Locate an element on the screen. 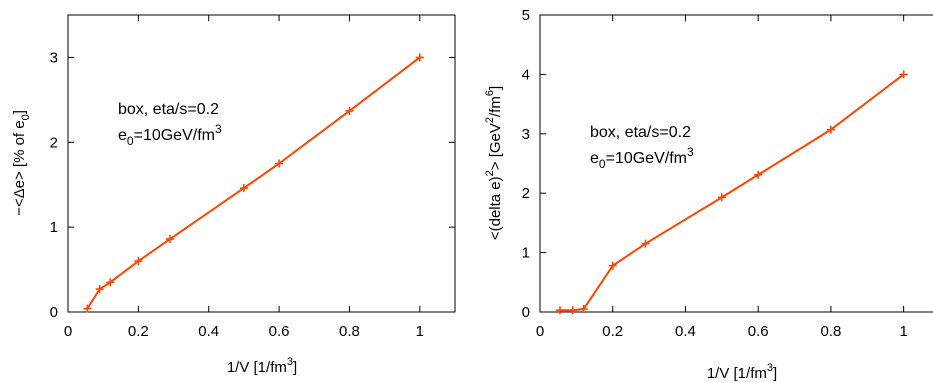  left-annotation-line1: box, eta/s=0.2 is located at coordinates (168, 109).